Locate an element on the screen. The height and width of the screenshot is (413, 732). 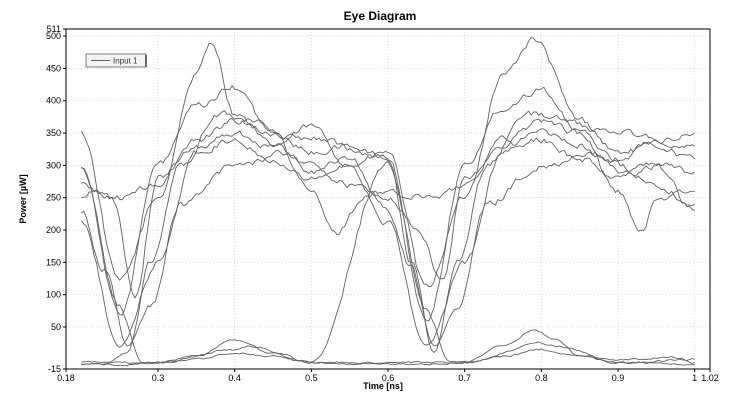
y-tick-label: 500 is located at coordinates (53, 36).